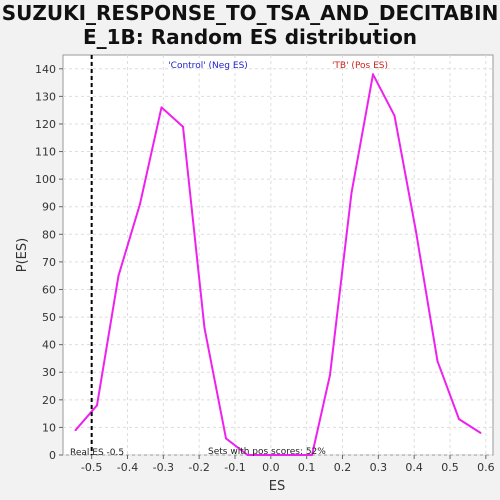  What do you see at coordinates (49, 289) in the screenshot?
I see `y-tick-label: 60` at bounding box center [49, 289].